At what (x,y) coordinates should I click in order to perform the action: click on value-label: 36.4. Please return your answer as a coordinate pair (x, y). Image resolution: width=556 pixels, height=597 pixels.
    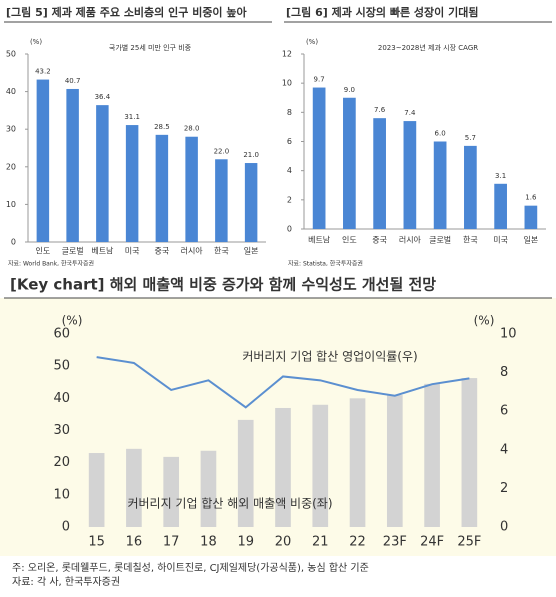
    Looking at the image, I should click on (103, 97).